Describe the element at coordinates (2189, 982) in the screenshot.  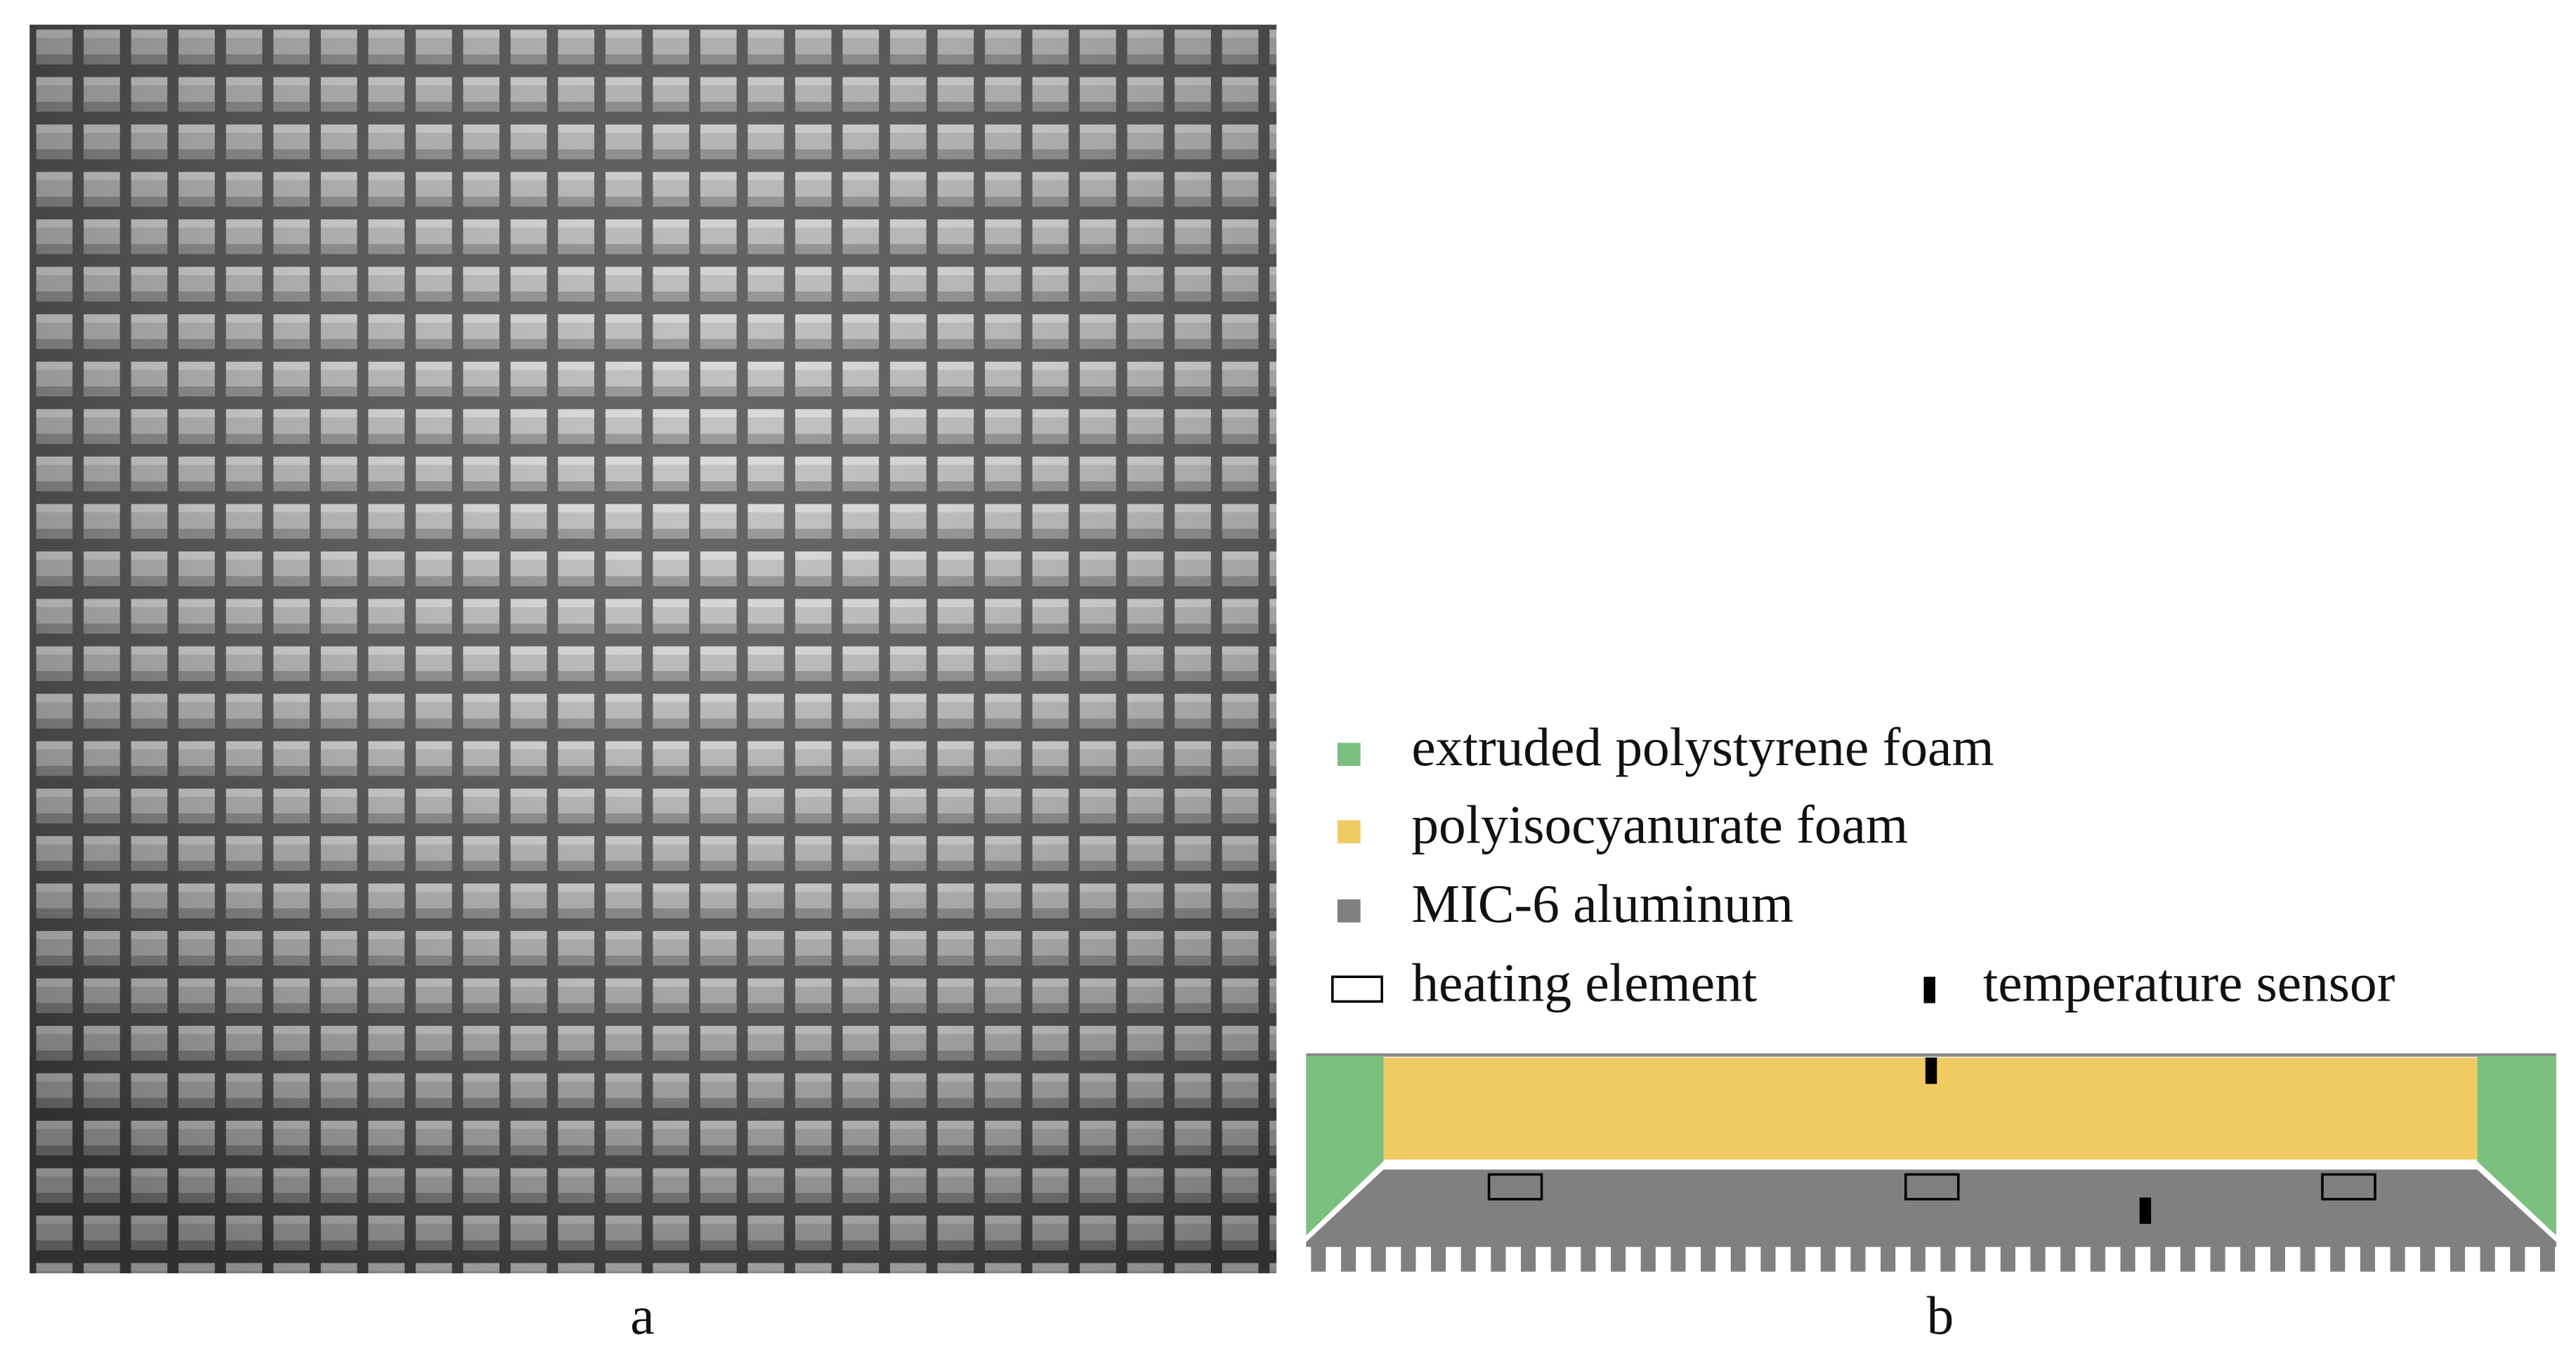
I see `legend-label: temperature sensor` at that location.